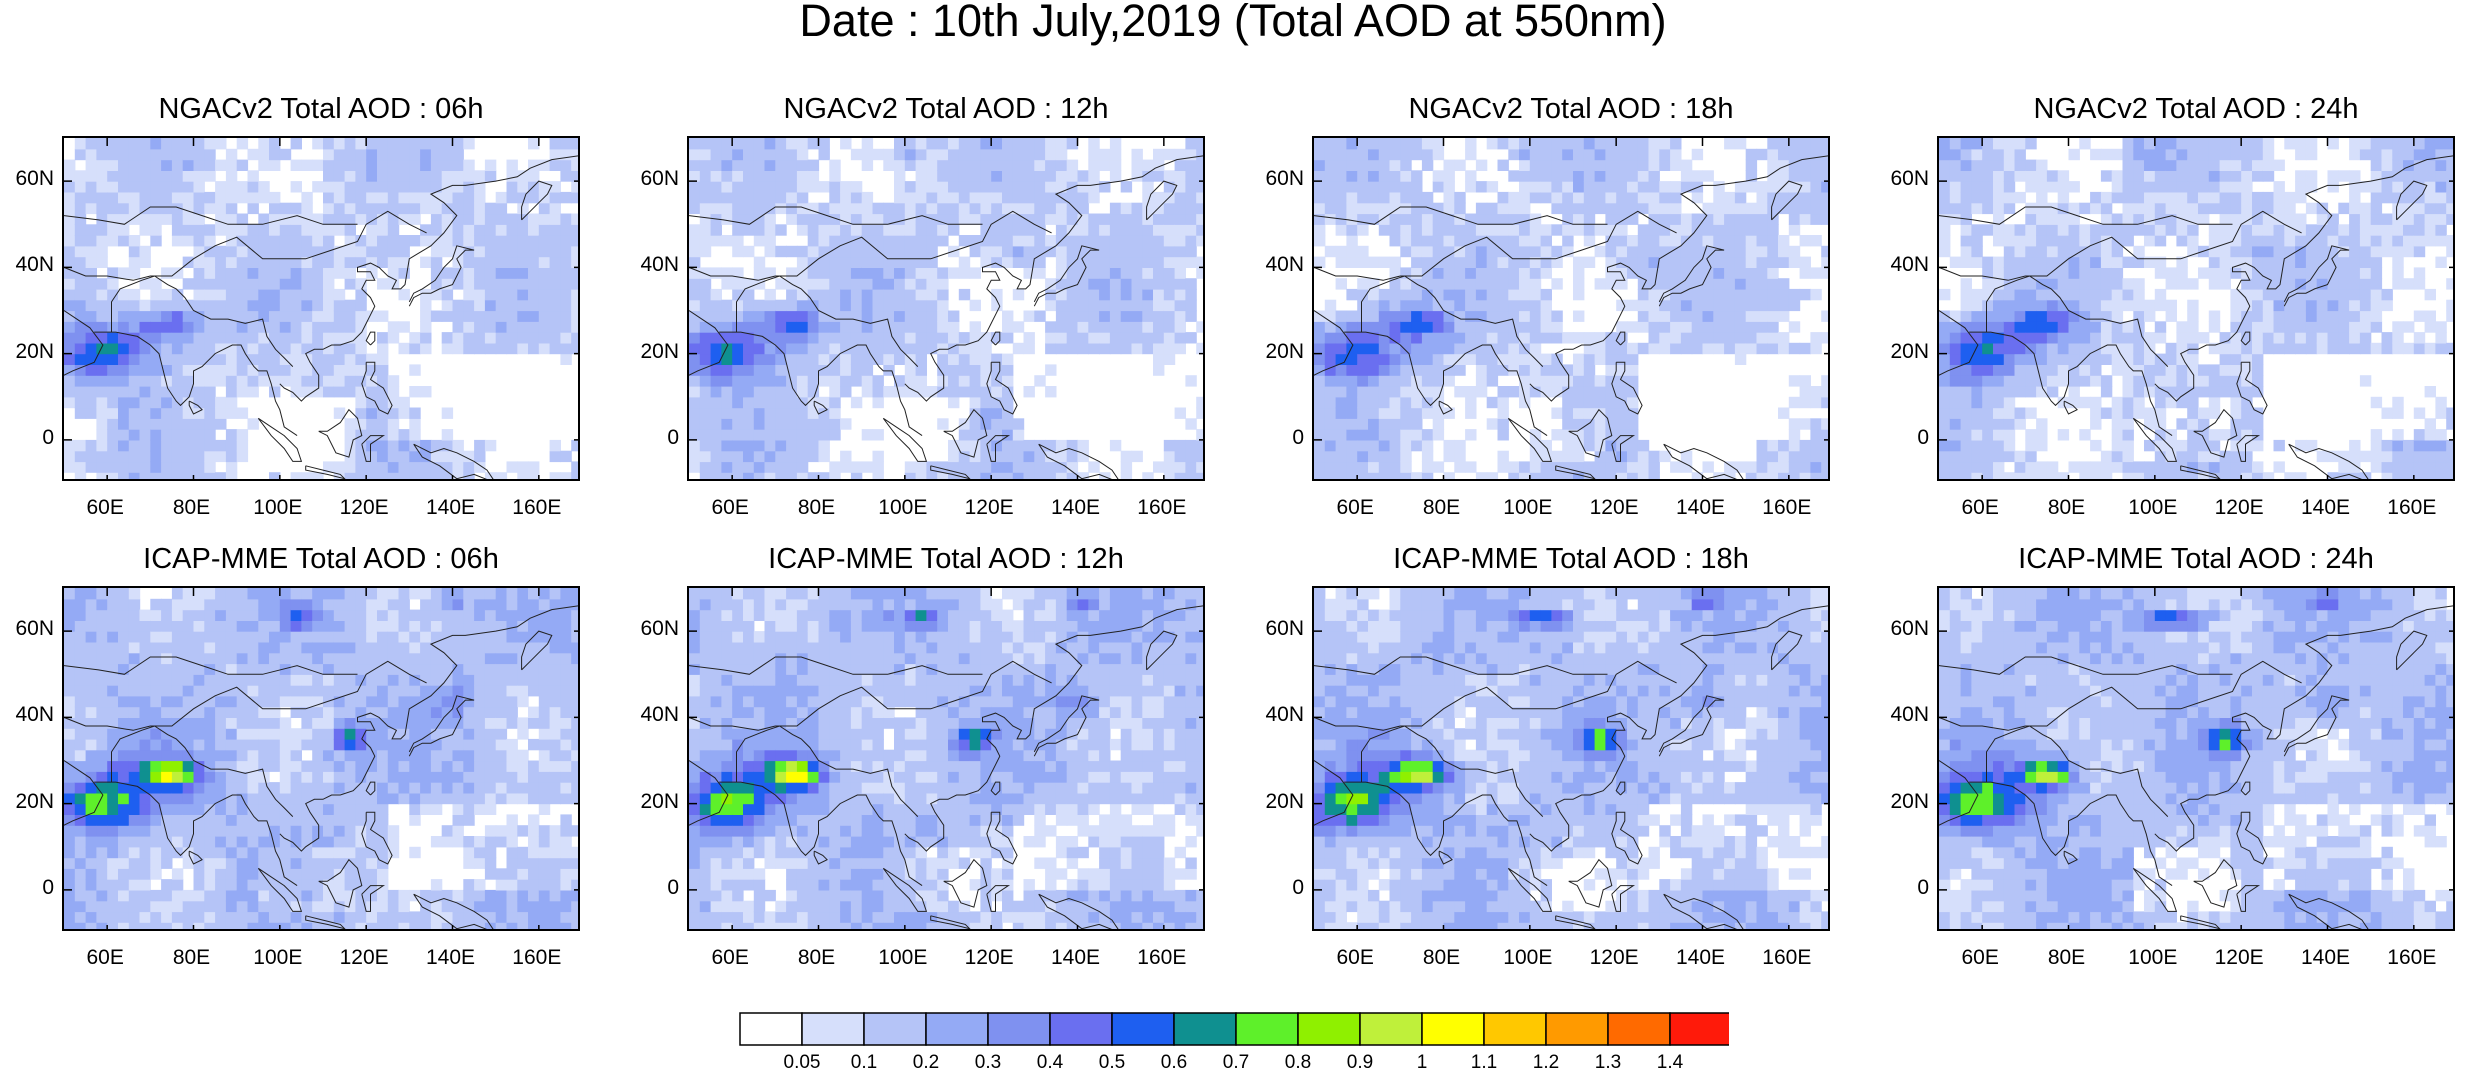 The image size is (2466, 1074). I want to click on panel-title: NGACv2 Total AOD : 18h, so click(1571, 109).